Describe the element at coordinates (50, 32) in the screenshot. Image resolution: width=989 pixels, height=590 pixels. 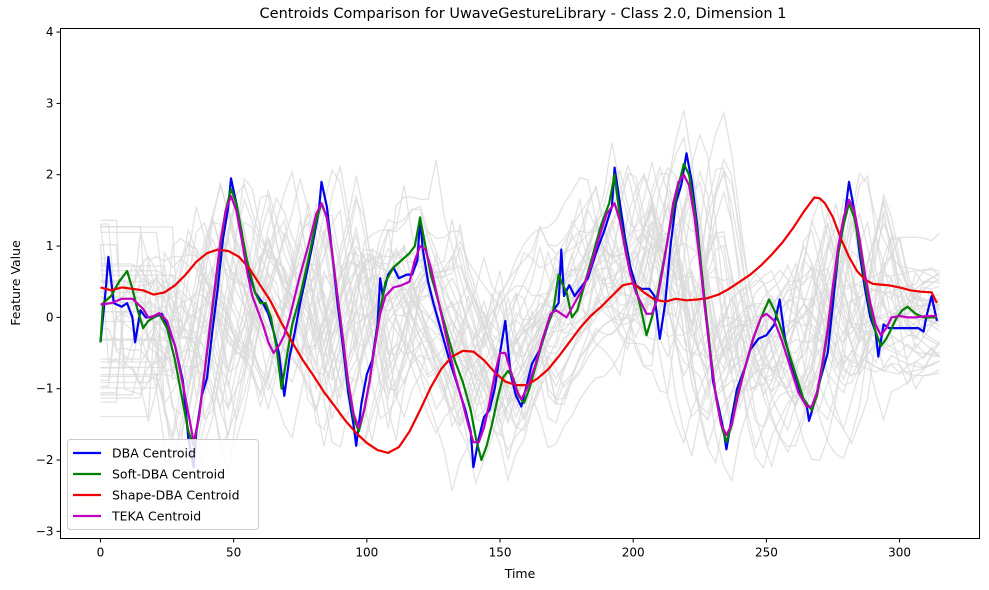
I see `y-tick-label: 4` at that location.